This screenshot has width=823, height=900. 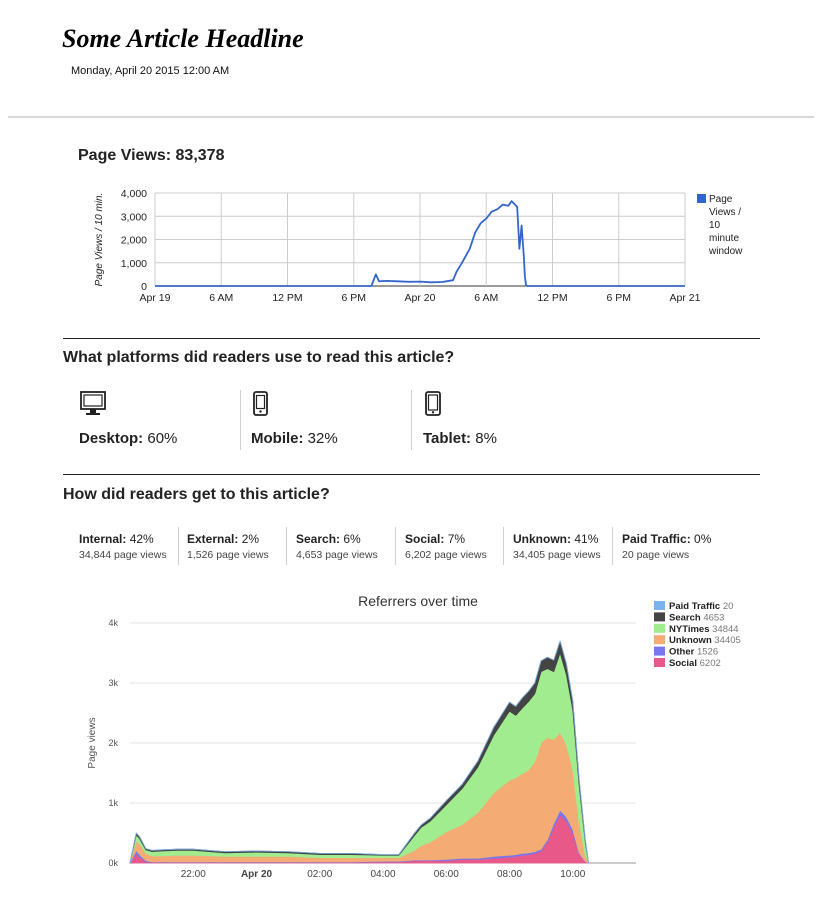 I want to click on header-divider, so click(x=411, y=117).